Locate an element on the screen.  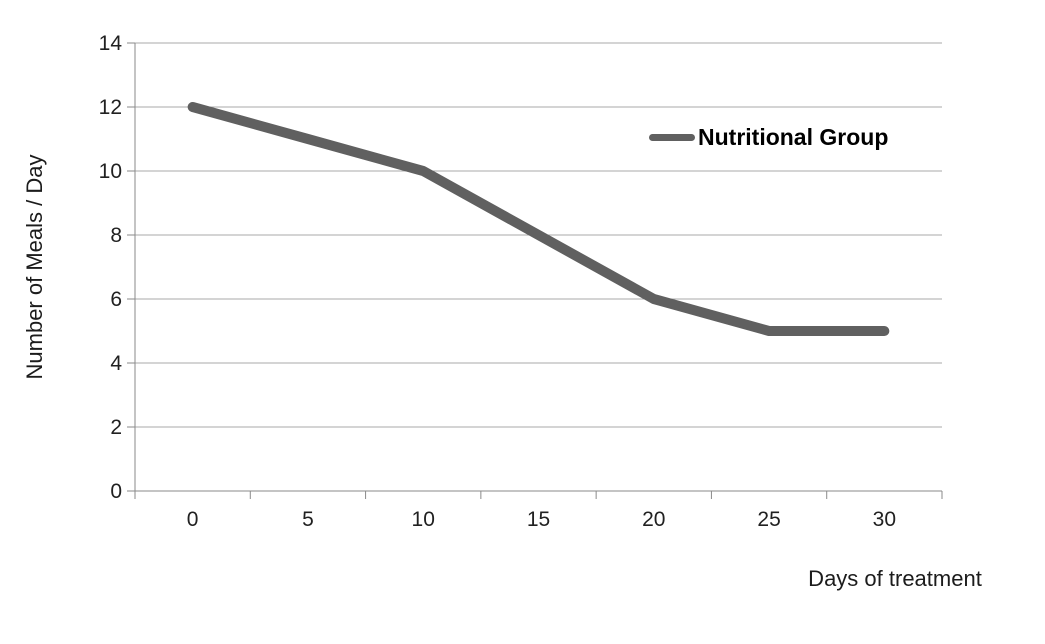
y-tick-label: 10 is located at coordinates (110, 171).